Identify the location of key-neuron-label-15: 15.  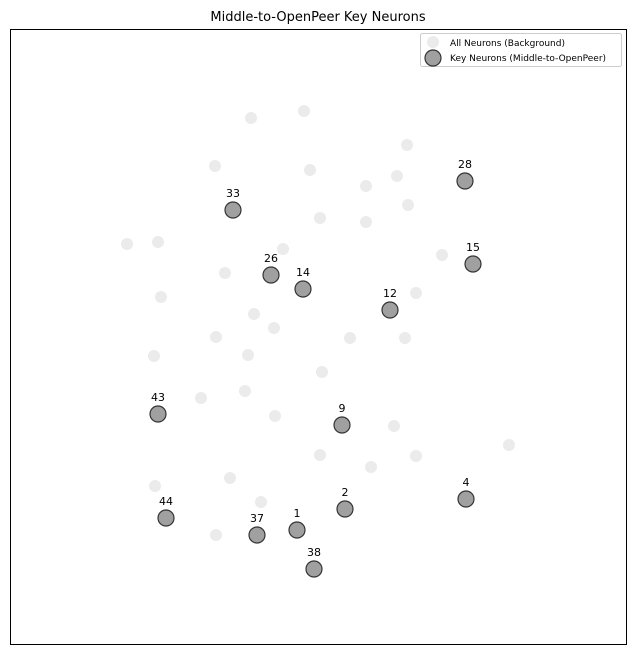
(473, 247).